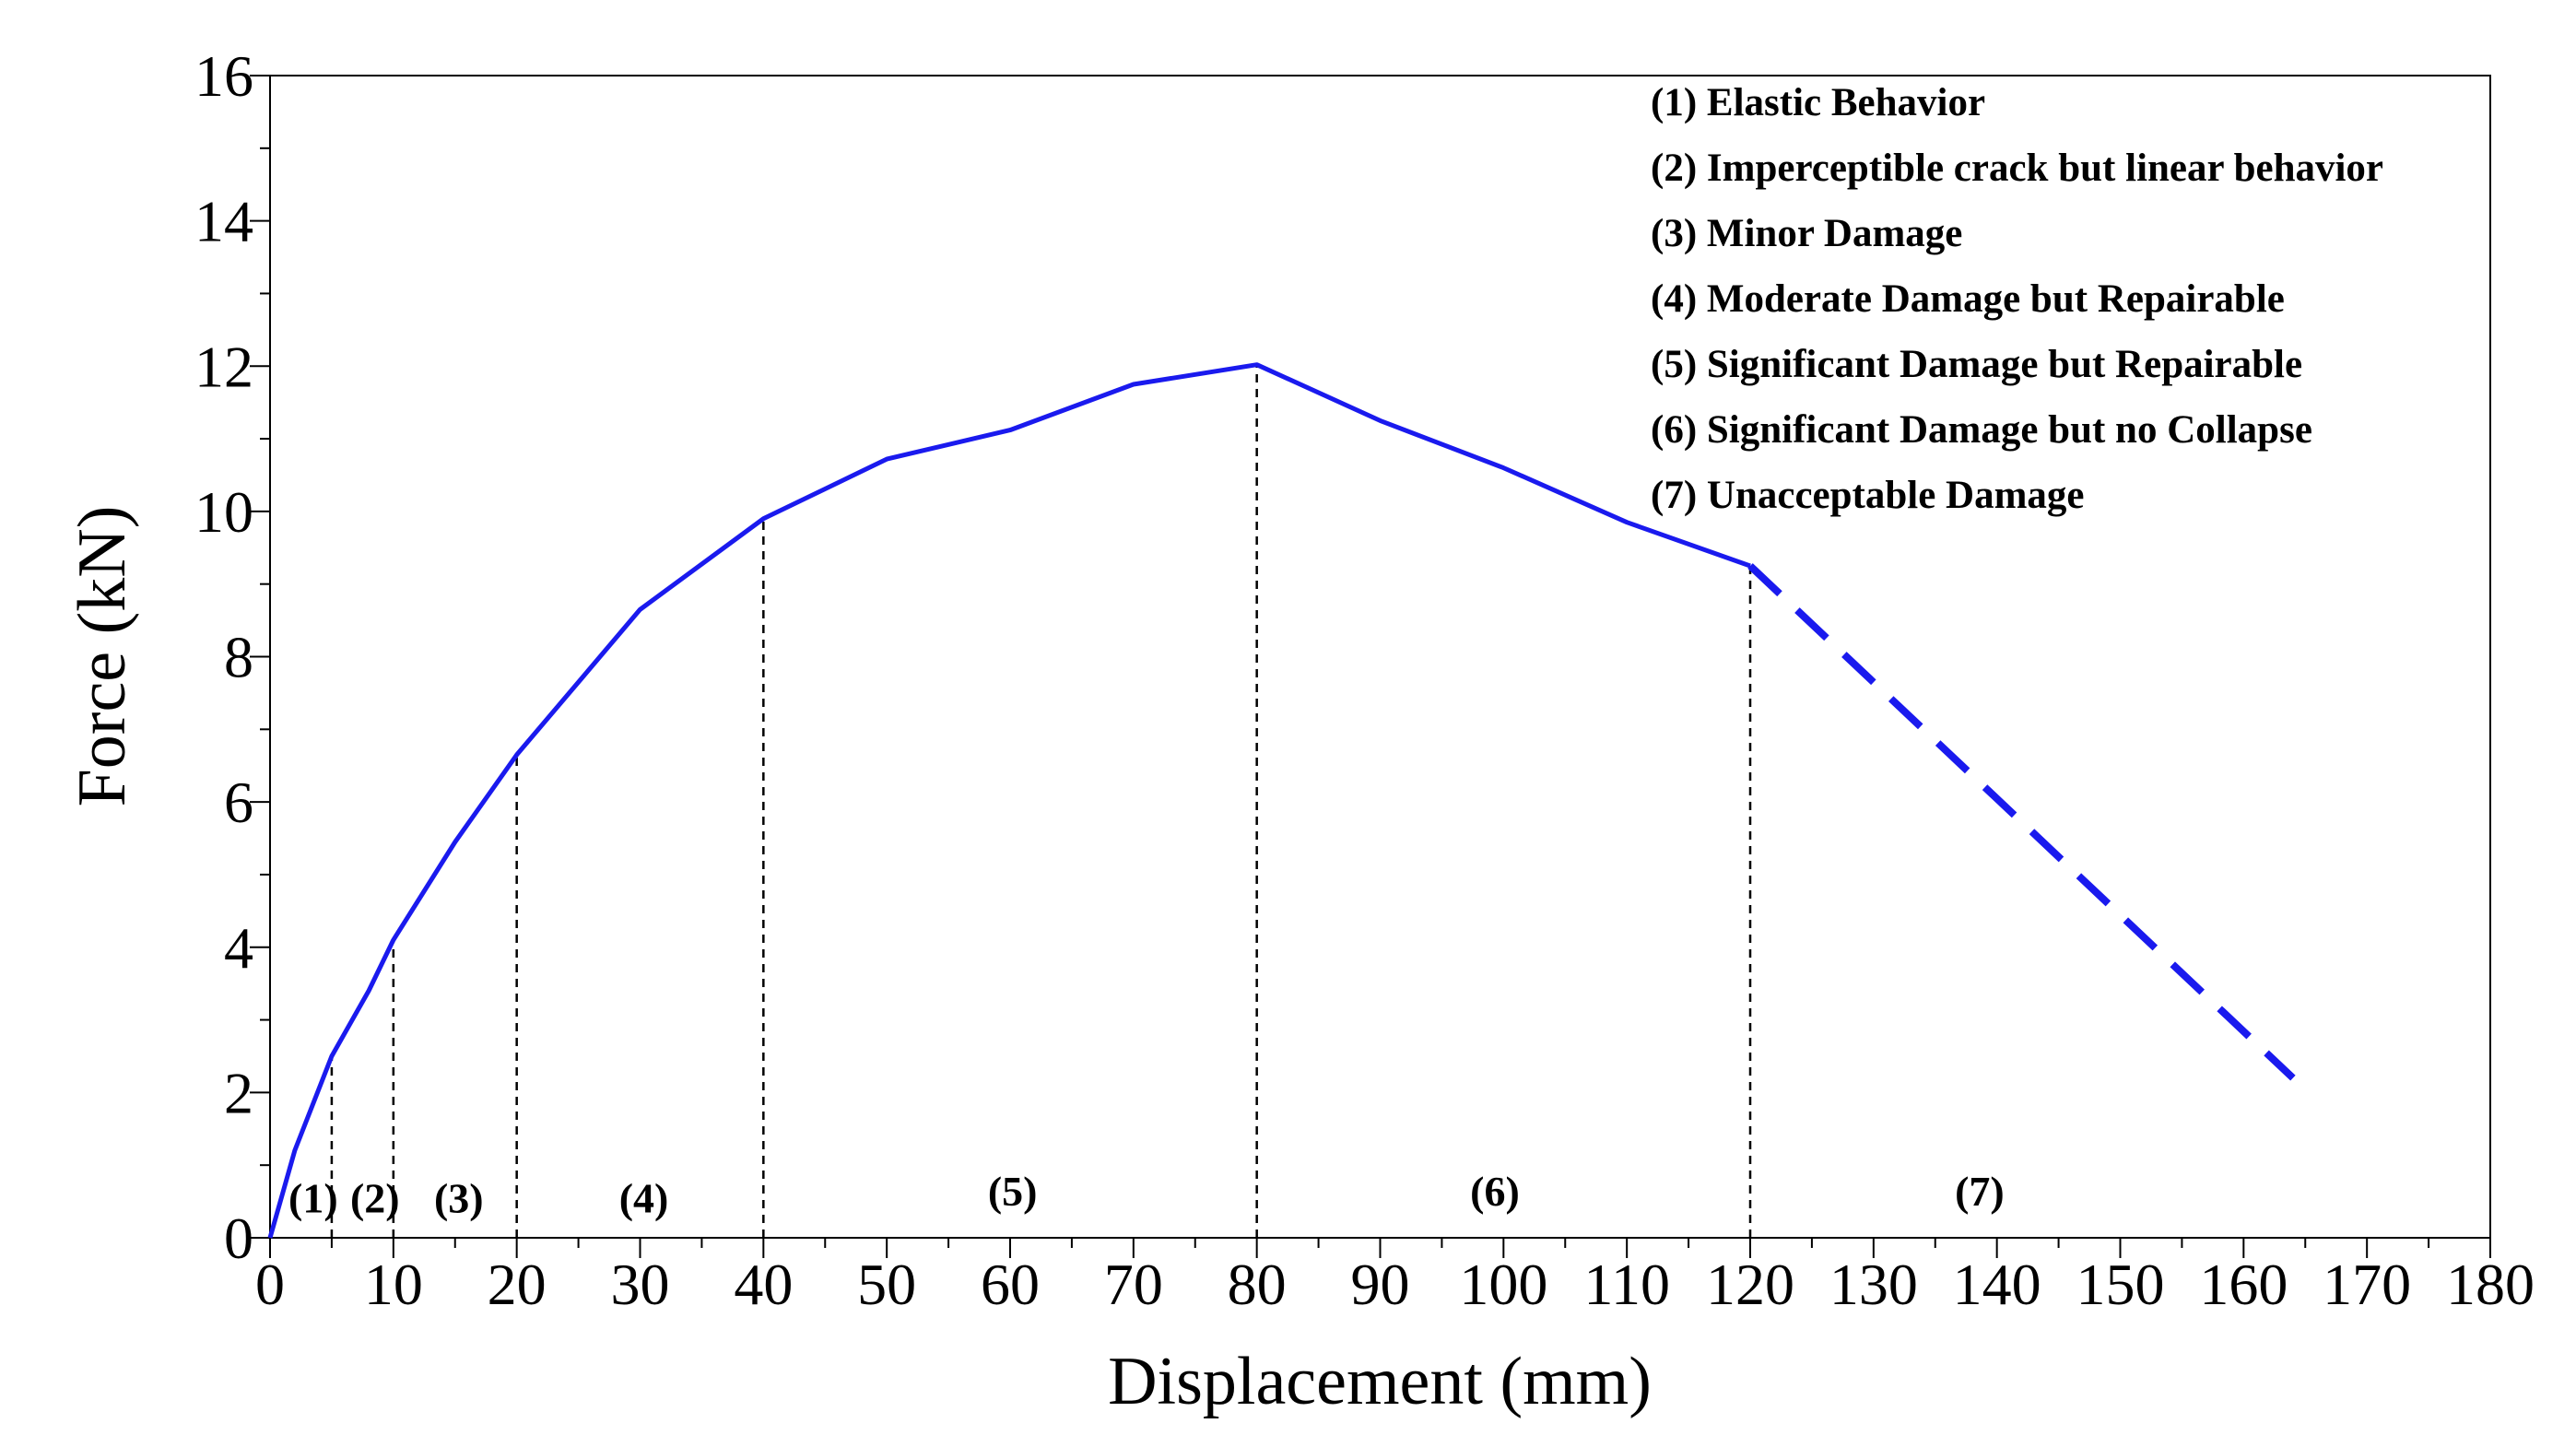  Describe the element at coordinates (1626, 1284) in the screenshot. I see `x-tick-label: 110` at that location.